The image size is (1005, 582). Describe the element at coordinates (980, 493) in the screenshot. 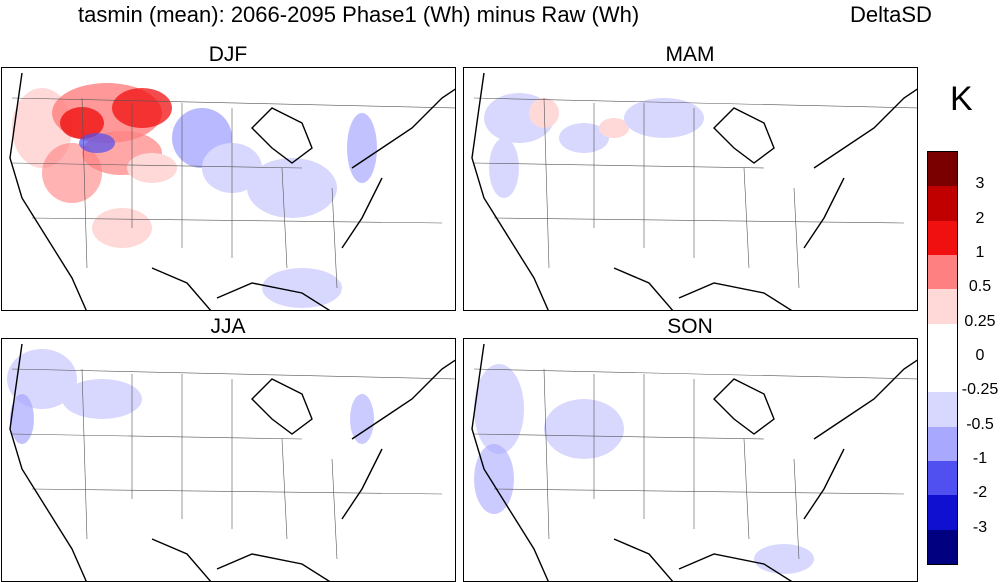

I see `colorbar-tick-label: -2` at that location.